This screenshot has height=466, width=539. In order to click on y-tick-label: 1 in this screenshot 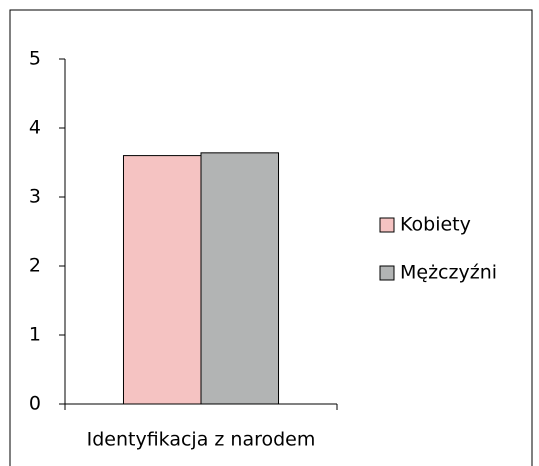, I will do `click(35, 335)`.